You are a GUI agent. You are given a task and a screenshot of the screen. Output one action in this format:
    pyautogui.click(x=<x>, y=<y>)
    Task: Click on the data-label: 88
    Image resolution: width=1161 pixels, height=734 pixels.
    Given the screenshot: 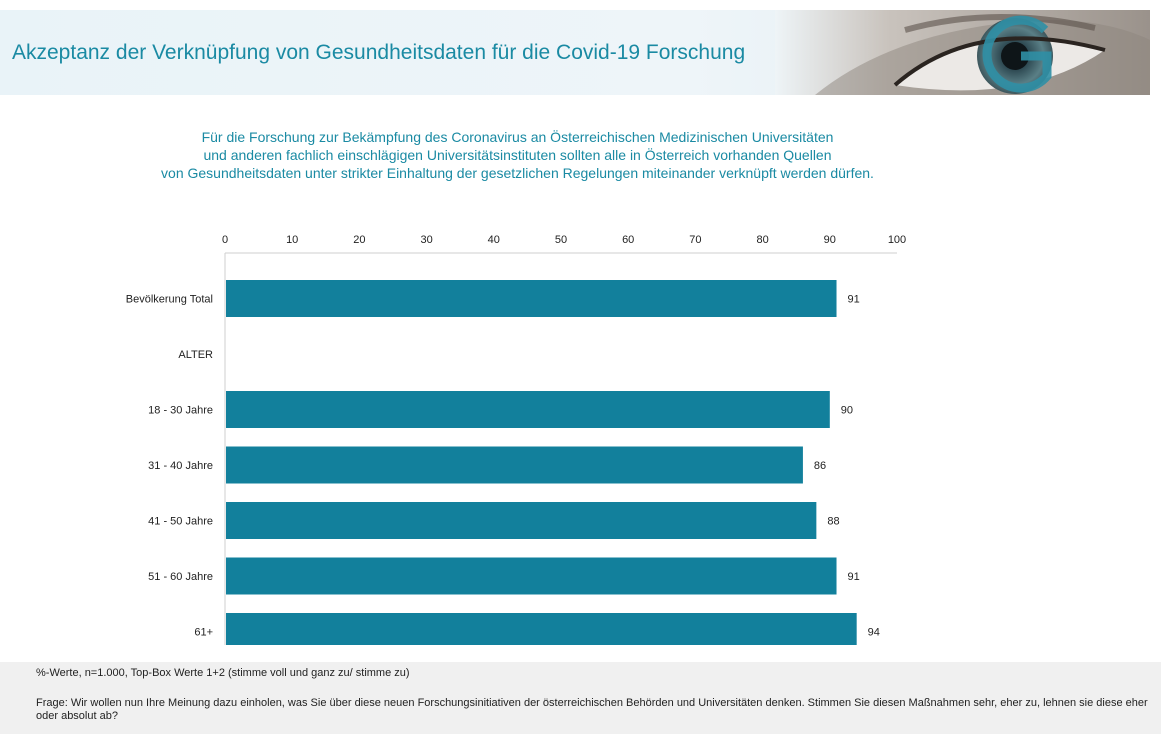 What is the action you would take?
    pyautogui.click(x=833, y=522)
    